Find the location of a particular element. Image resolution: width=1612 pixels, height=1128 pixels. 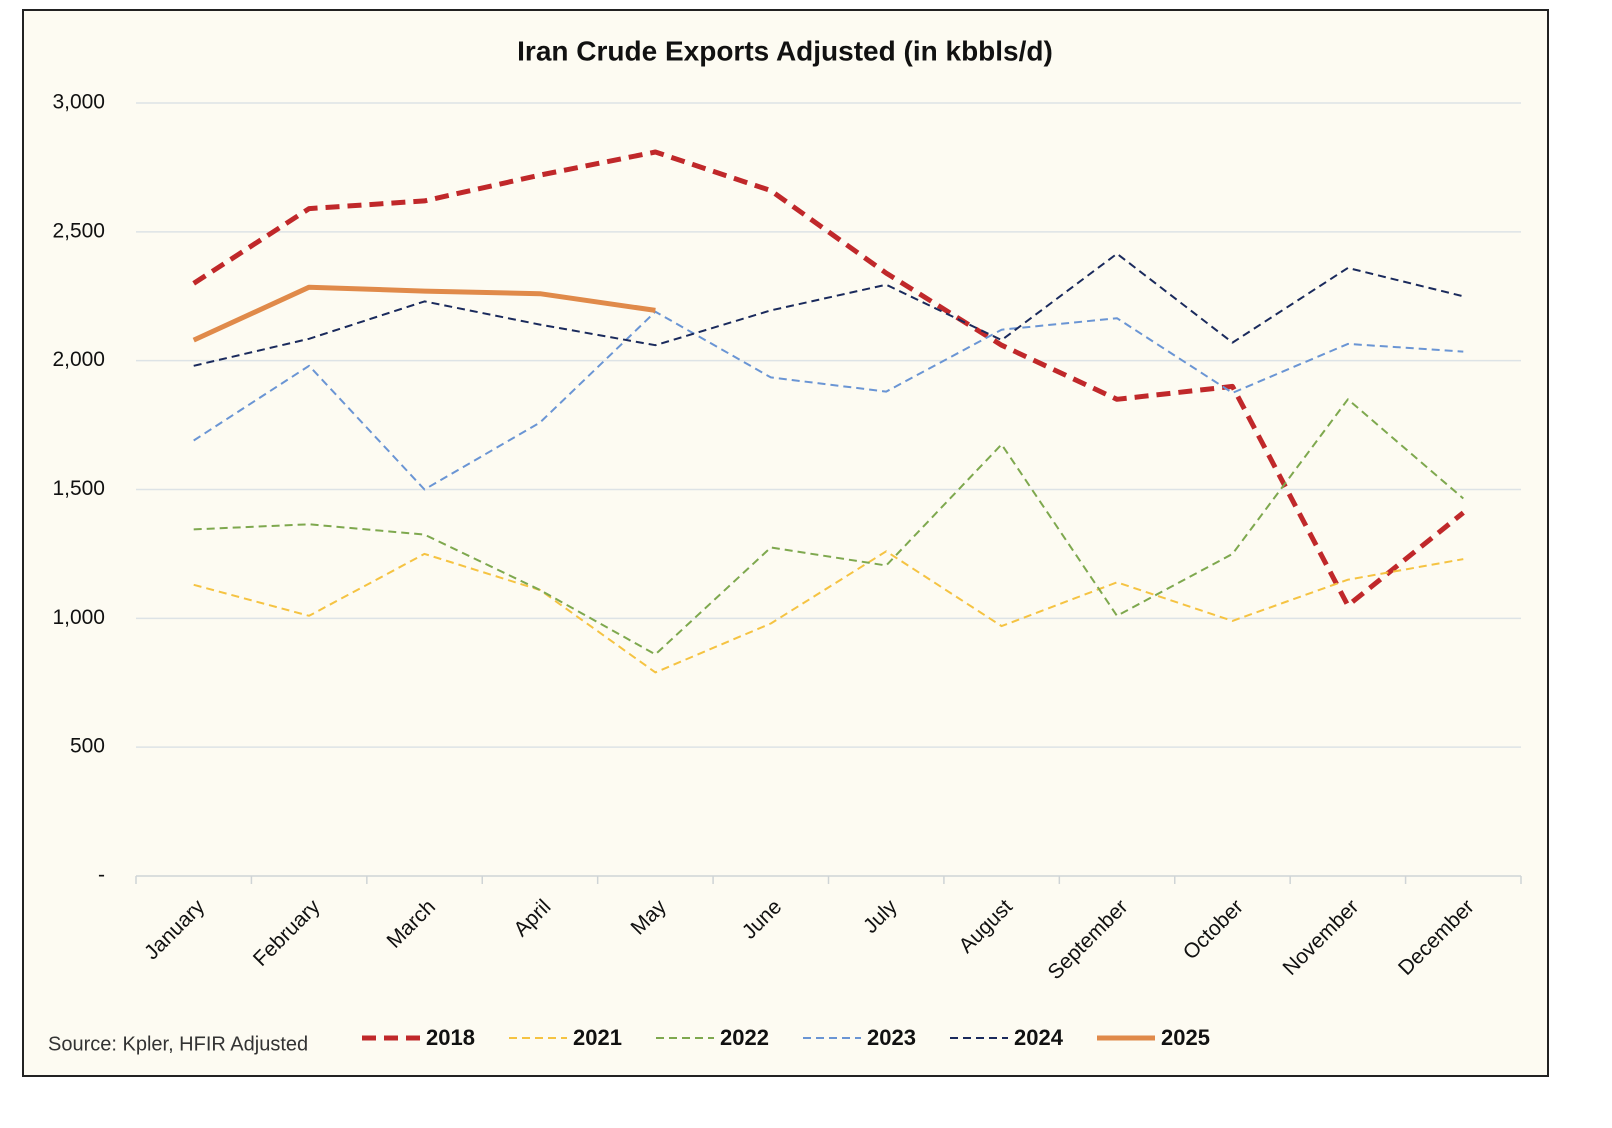

source-note: Source: Kpler, HFIR Adjusted is located at coordinates (178, 1044).